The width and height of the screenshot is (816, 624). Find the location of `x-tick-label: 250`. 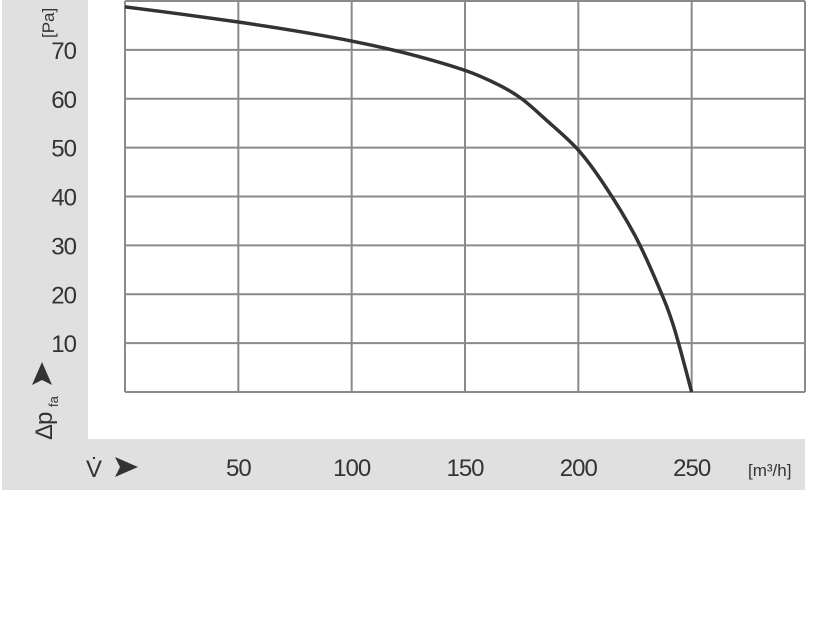

x-tick-label: 250 is located at coordinates (692, 468).